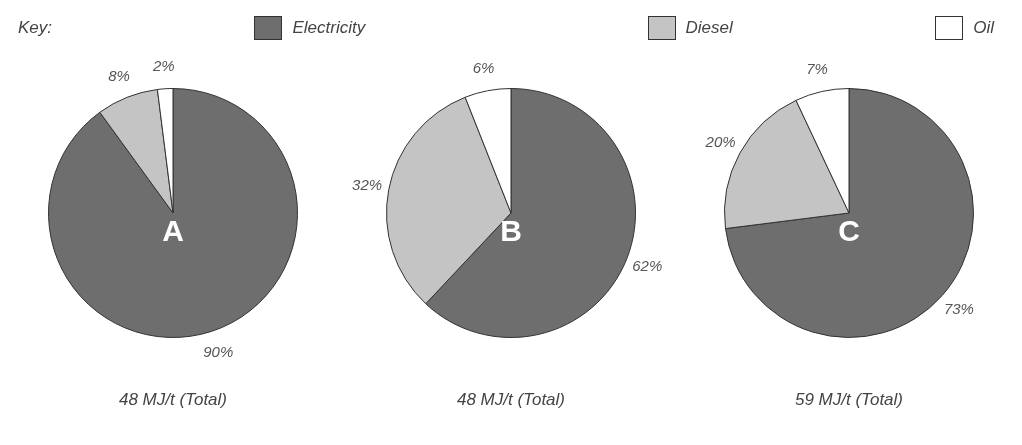  What do you see at coordinates (849, 400) in the screenshot?
I see `text: 59 MJ/t (Total)` at bounding box center [849, 400].